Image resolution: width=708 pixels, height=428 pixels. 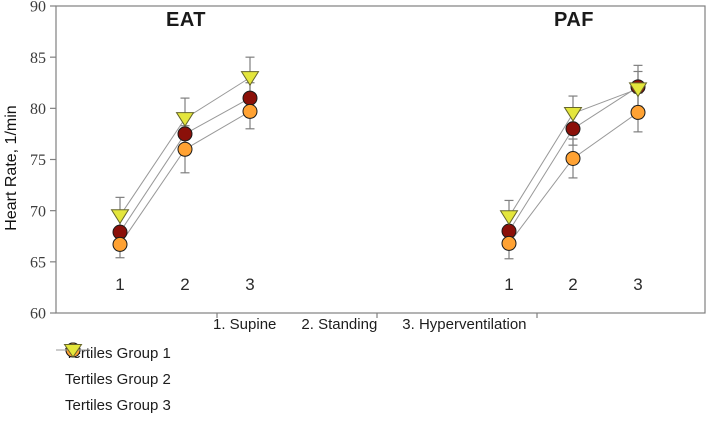 I want to click on legend-label-group2: Tertiles Group 2, so click(x=118, y=379).